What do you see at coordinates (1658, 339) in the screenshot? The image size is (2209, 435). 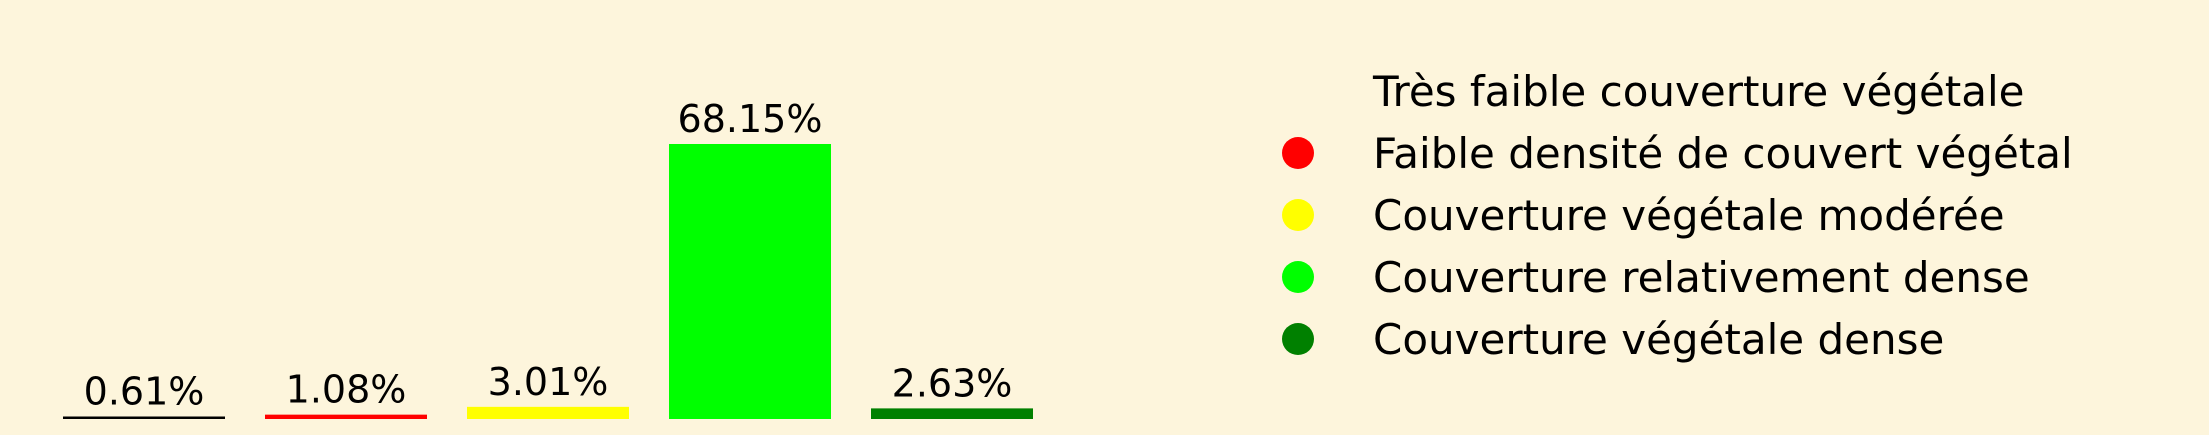 I see `legend-label-5: Couverture végétale dense` at bounding box center [1658, 339].